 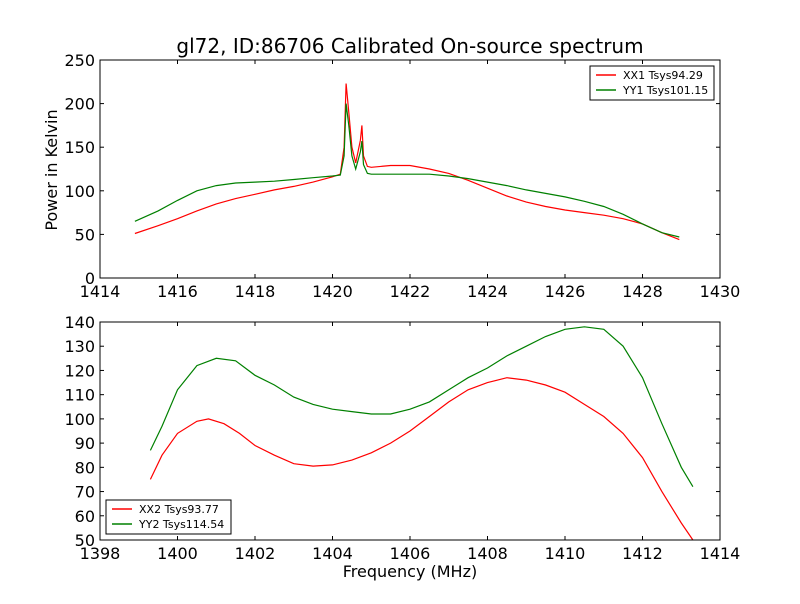 I want to click on y-tick-label: 90, so click(x=85, y=443).